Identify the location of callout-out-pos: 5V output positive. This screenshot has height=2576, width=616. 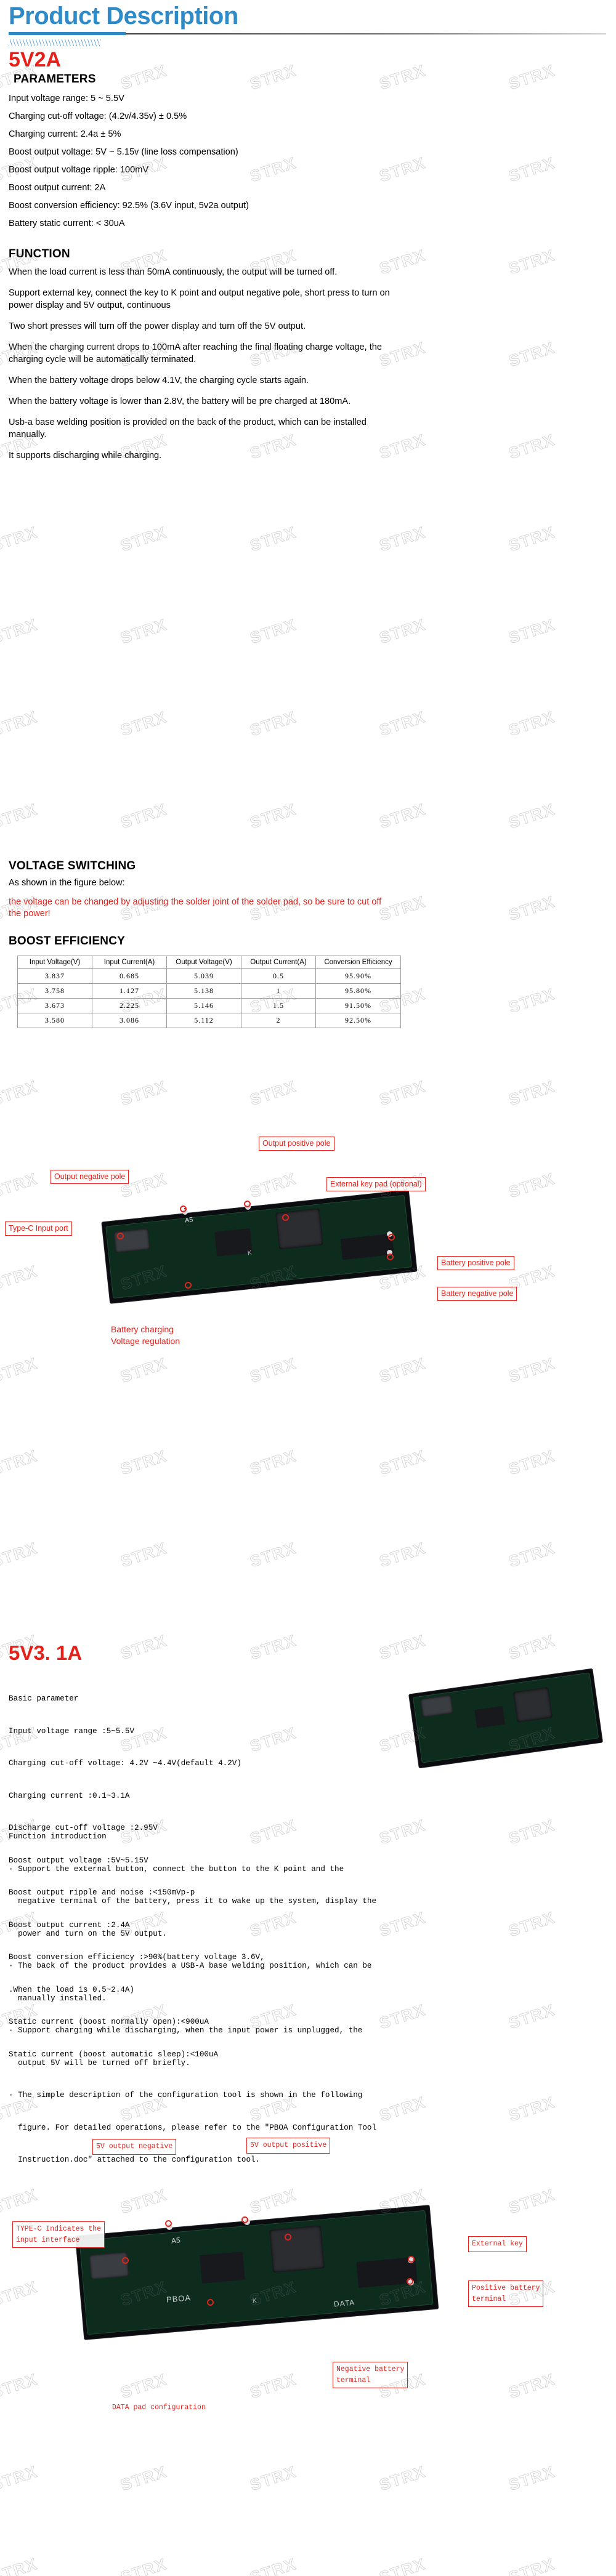
(288, 2146).